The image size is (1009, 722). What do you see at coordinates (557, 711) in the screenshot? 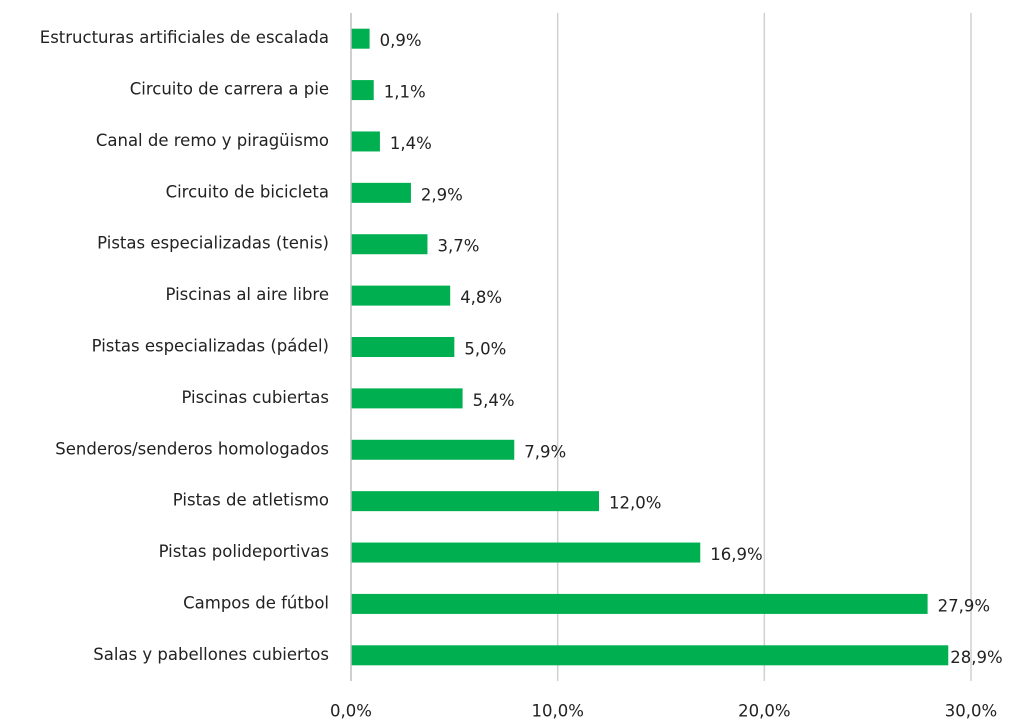
I see `x-tick-label: 10,0%` at bounding box center [557, 711].